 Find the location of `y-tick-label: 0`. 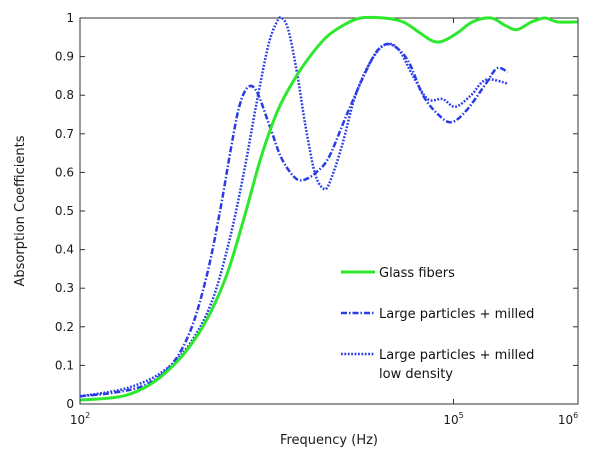

y-tick-label: 0 is located at coordinates (70, 404).